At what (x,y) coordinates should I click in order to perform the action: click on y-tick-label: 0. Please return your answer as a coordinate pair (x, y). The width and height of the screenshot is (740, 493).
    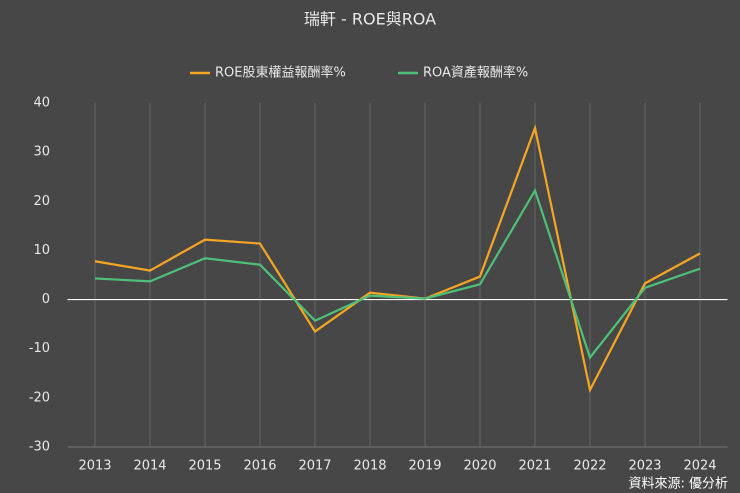
    Looking at the image, I should click on (46, 299).